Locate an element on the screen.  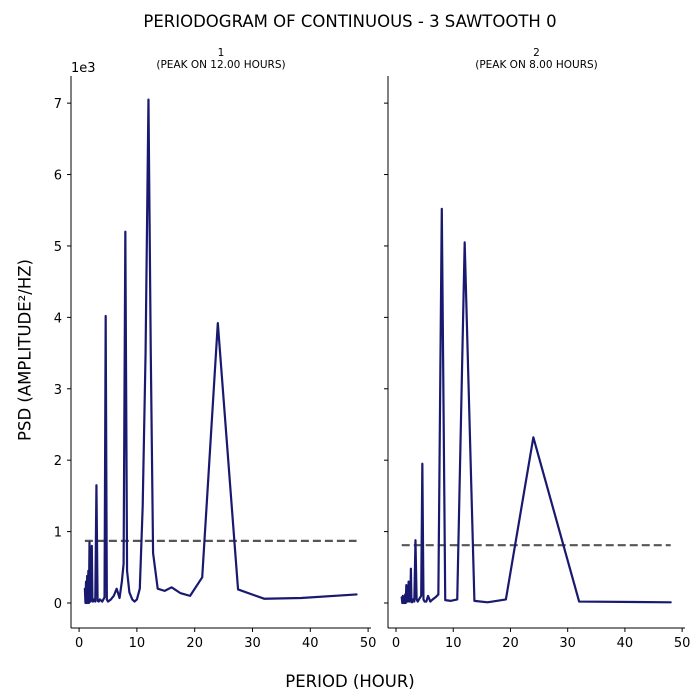
y-tick-label: 1 is located at coordinates (58, 533).